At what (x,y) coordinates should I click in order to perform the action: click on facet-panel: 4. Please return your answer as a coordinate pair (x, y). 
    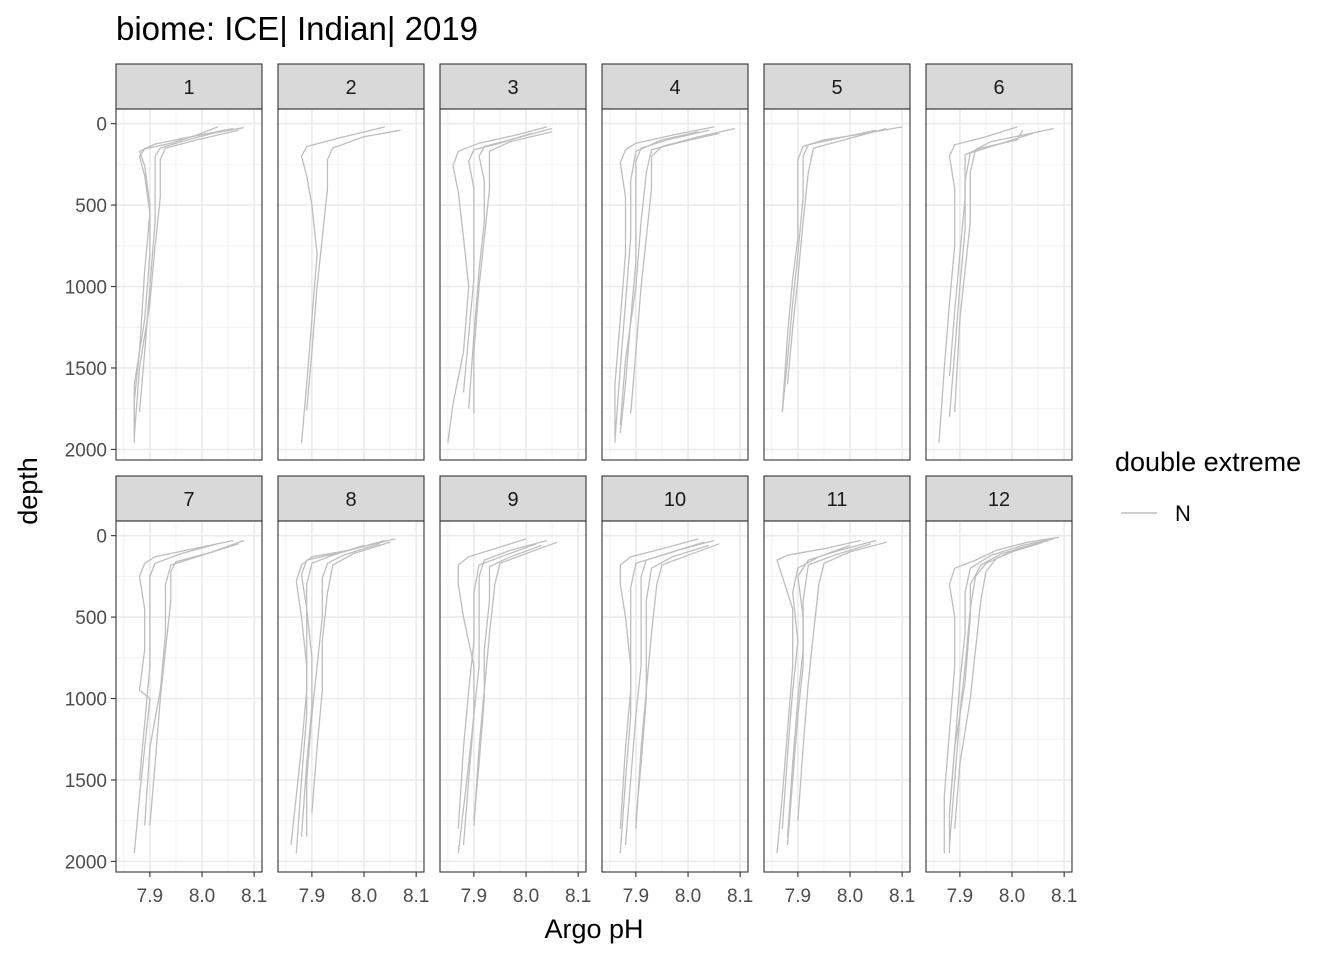
    Looking at the image, I should click on (675, 262).